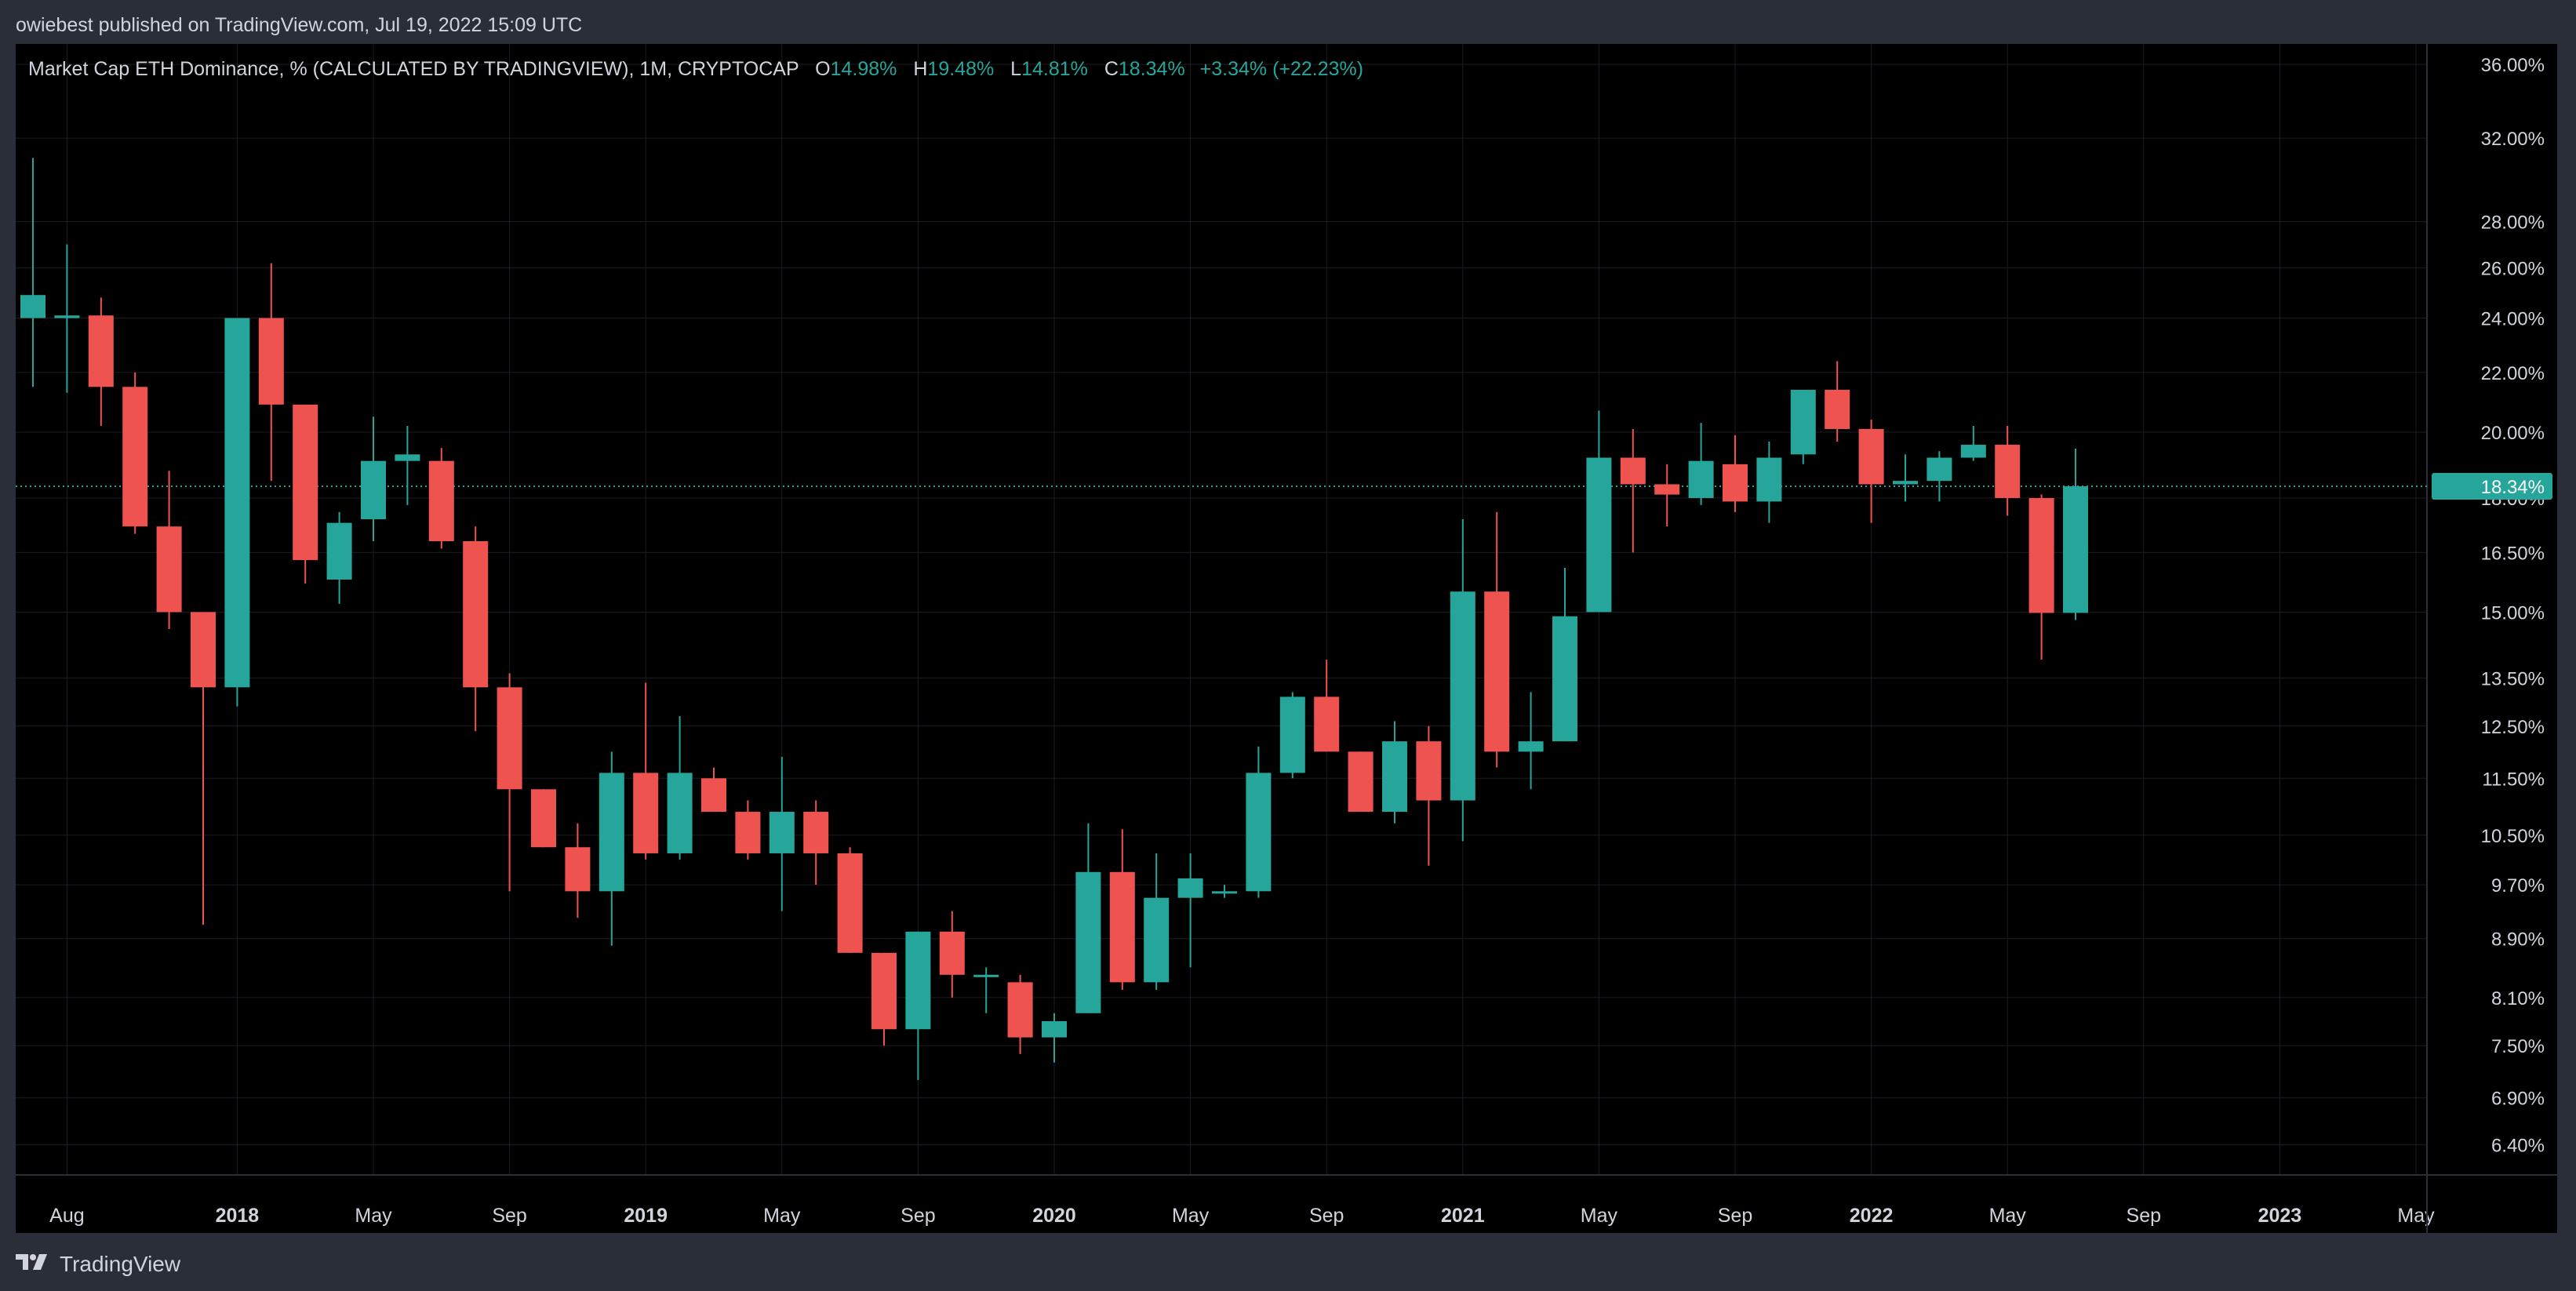 This screenshot has width=2576, height=1291. I want to click on tradingview-brand: TradingView, so click(98, 1264).